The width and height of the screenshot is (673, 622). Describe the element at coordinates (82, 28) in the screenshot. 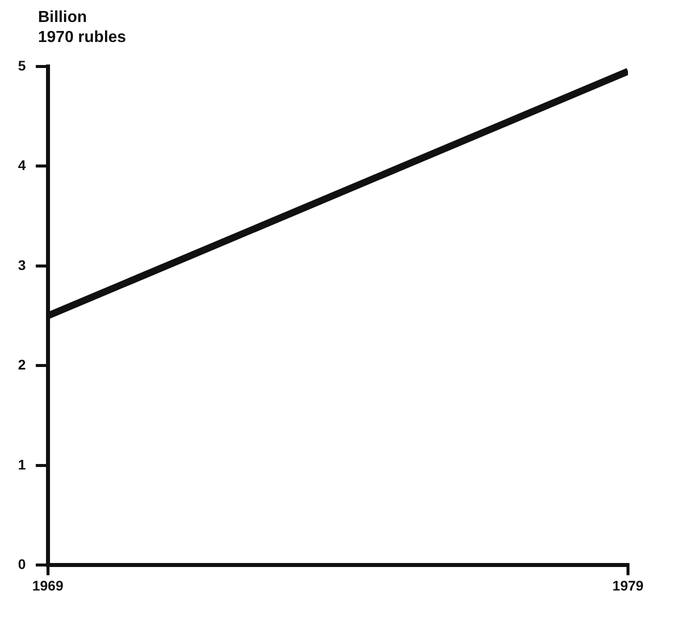

I see `y-axis-title: Billion 1970 rubles` at that location.